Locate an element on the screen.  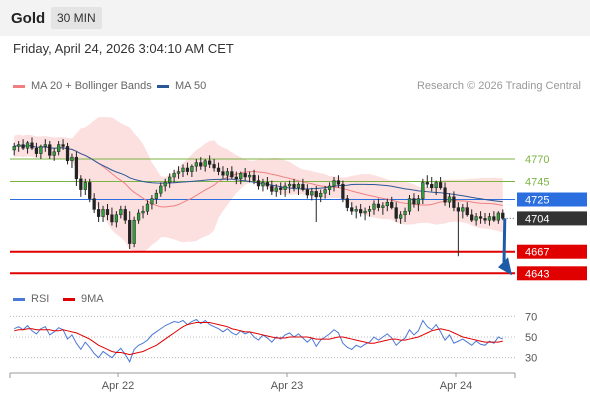
rsi-ma-line is located at coordinates (258, 339).